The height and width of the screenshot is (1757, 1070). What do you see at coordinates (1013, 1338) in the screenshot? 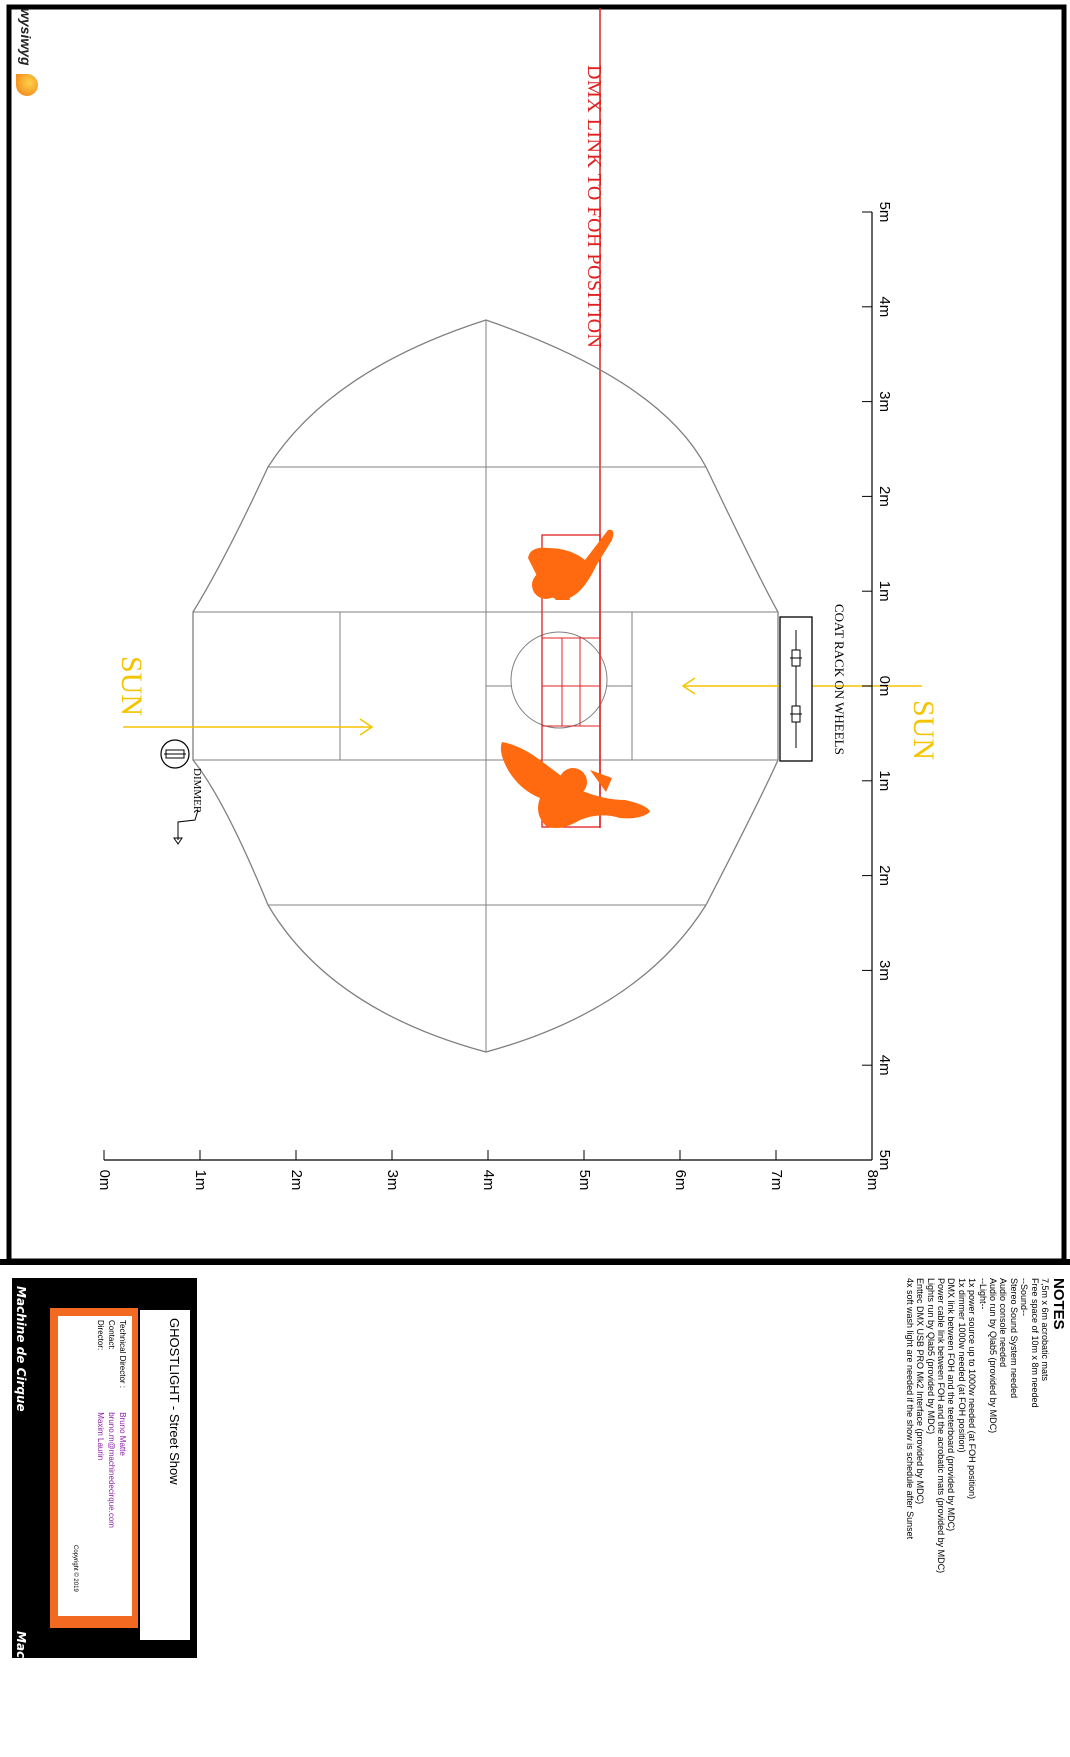
I see `notes-line: Stereo Sound System needed` at bounding box center [1013, 1338].